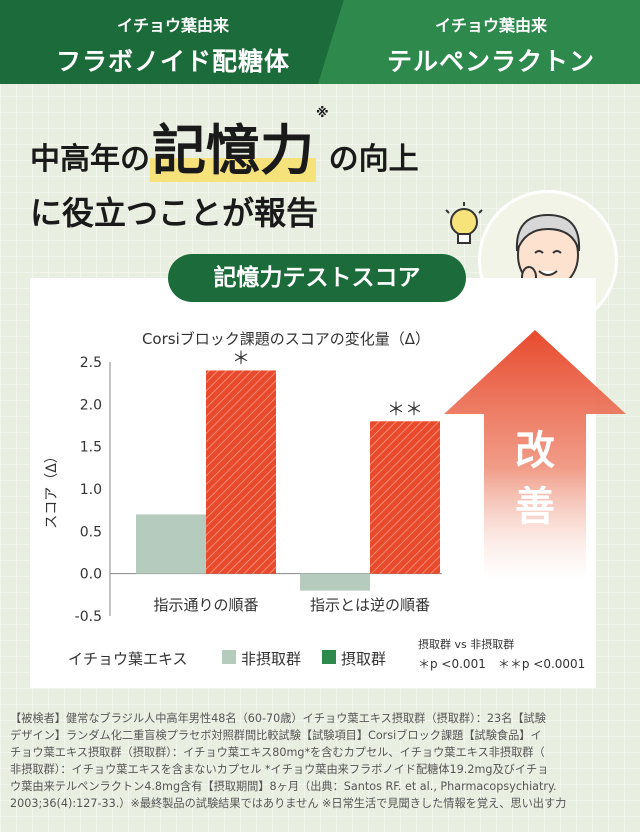 The width and height of the screenshot is (640, 832). I want to click on y-tick-label: 0.0, so click(91, 575).